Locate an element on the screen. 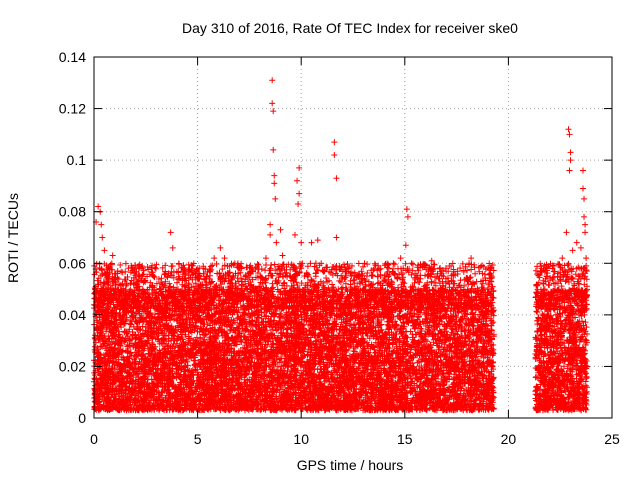 This screenshot has width=640, height=480. x-tick-label: 0 is located at coordinates (94, 439).